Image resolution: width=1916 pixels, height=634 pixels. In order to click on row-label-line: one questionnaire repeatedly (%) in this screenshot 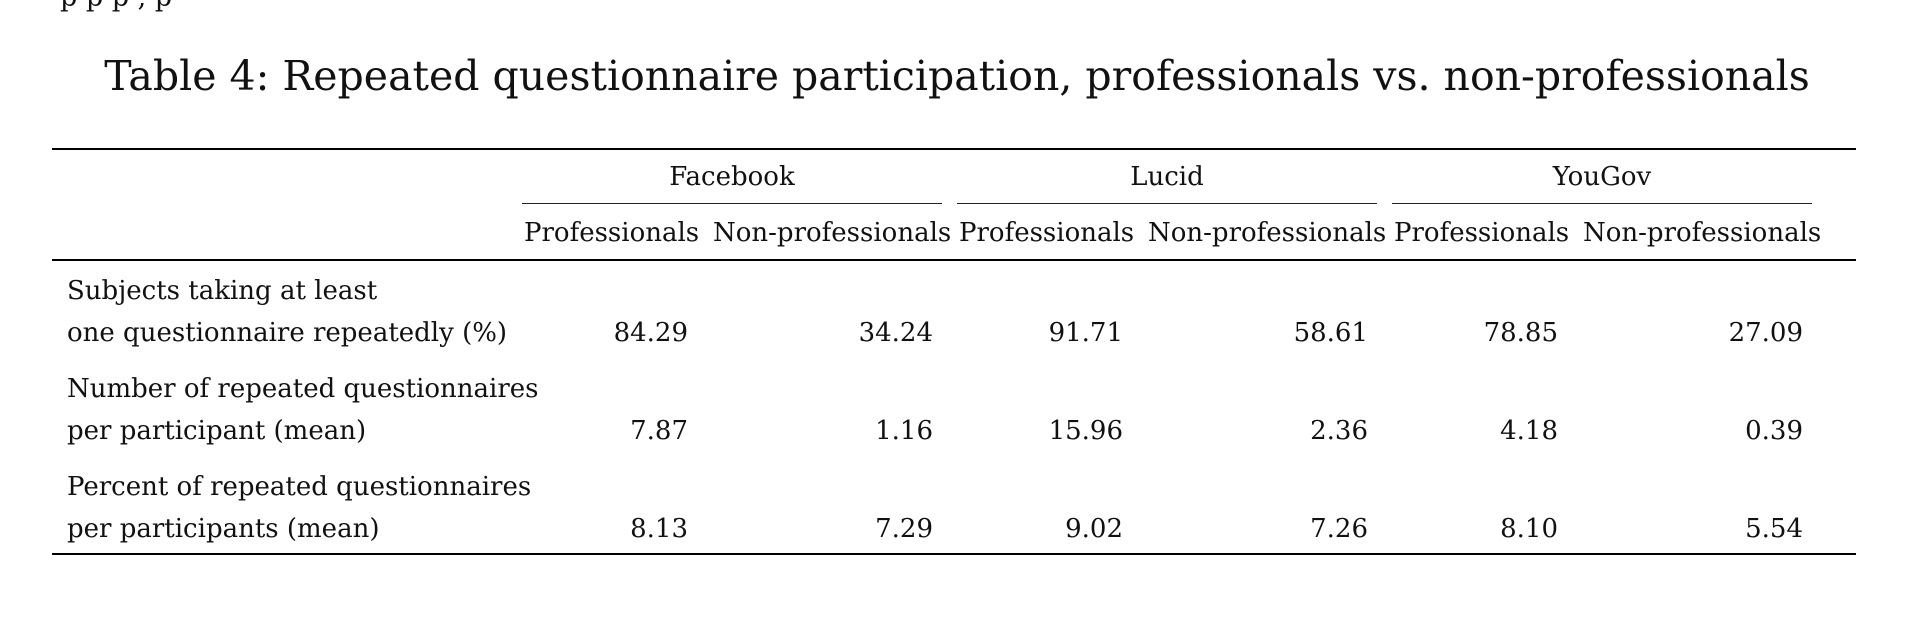, I will do `click(287, 333)`.